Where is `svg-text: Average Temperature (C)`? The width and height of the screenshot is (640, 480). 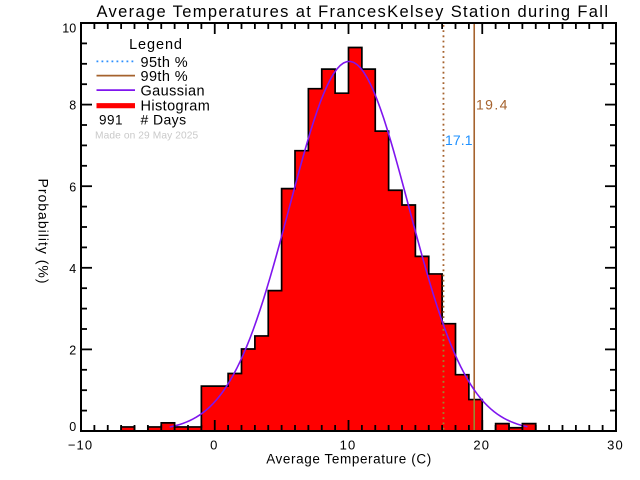
svg-text: Average Temperature (C) is located at coordinates (349, 459).